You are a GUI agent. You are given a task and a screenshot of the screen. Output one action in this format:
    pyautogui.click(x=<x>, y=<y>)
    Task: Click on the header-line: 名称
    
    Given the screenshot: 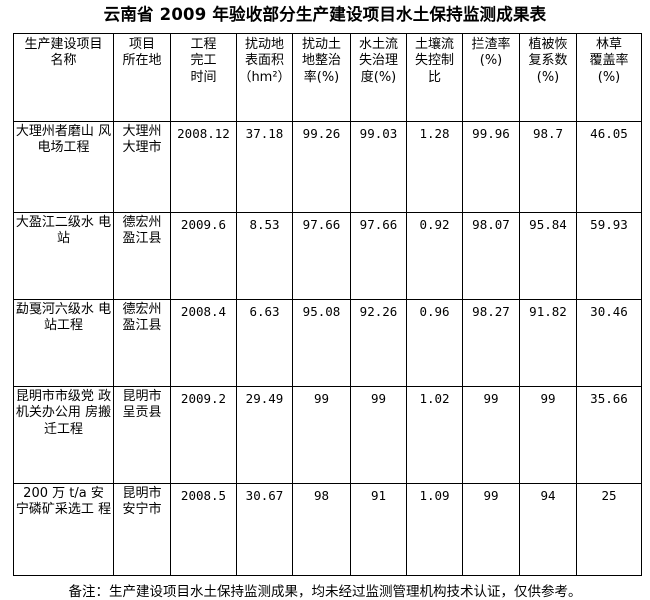 What is the action you would take?
    pyautogui.click(x=63, y=61)
    